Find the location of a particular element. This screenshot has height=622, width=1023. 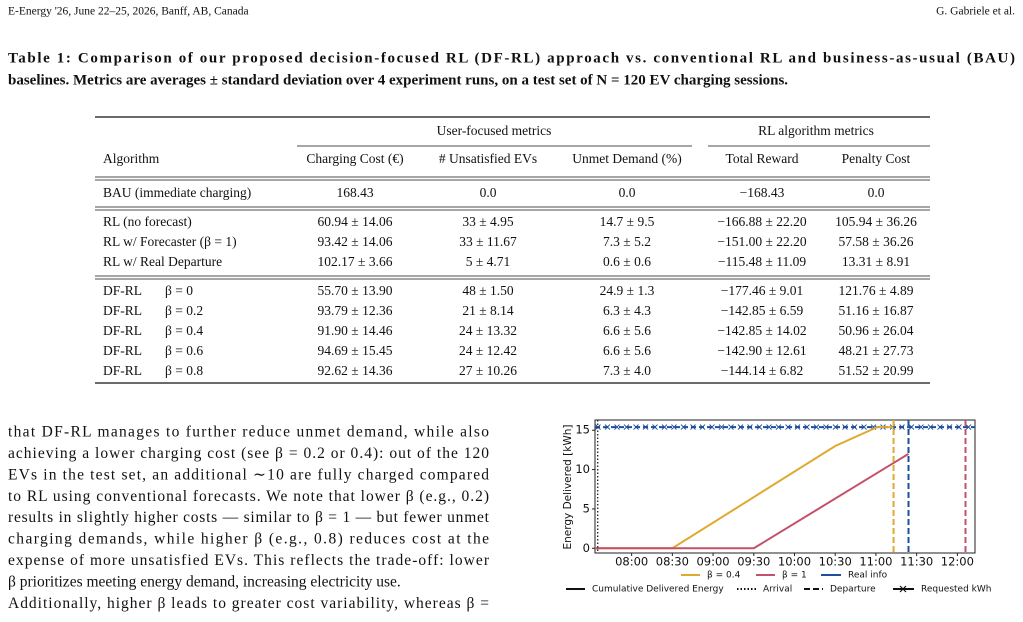

legend-label: β = 0.4 is located at coordinates (724, 576).